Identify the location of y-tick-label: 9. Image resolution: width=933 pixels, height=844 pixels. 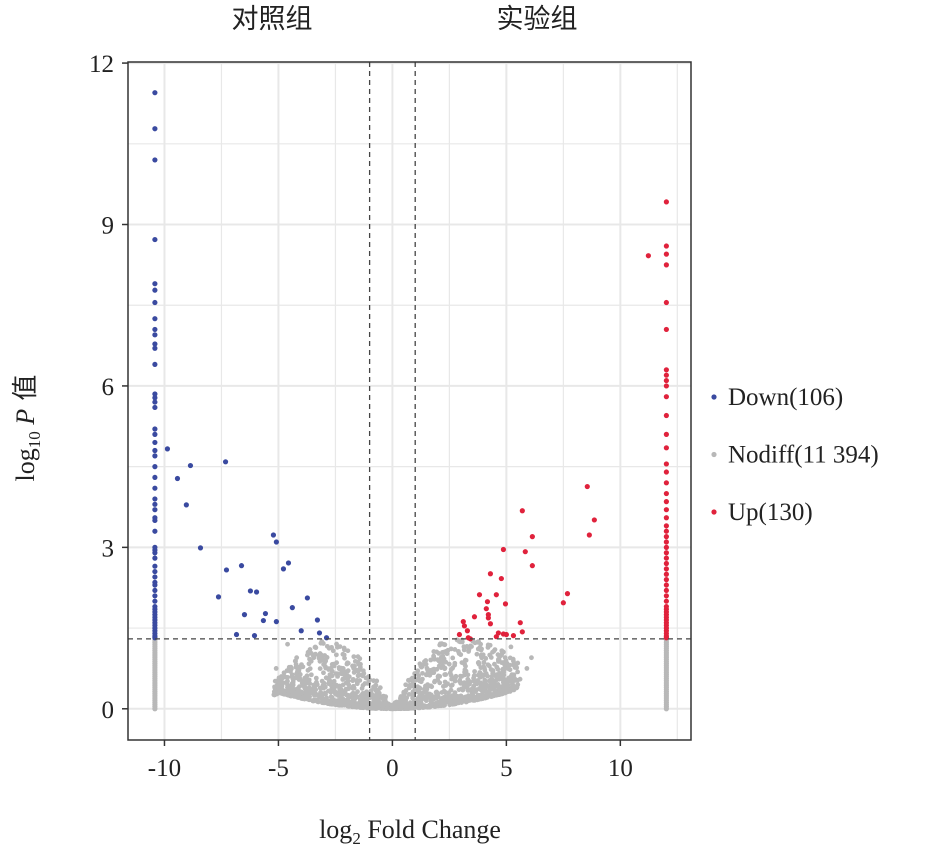
(108, 226).